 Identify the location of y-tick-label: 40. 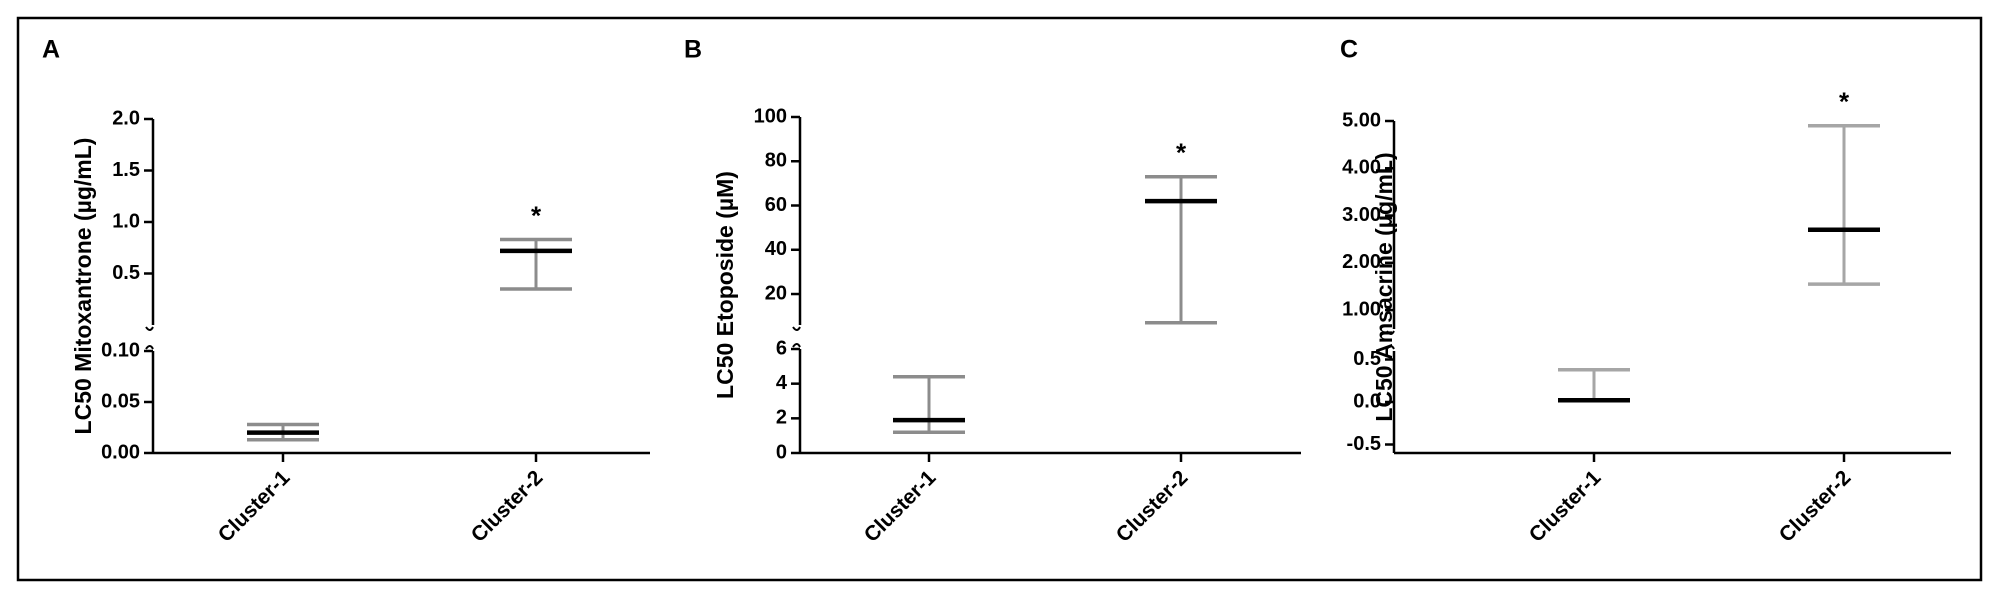
(776, 249).